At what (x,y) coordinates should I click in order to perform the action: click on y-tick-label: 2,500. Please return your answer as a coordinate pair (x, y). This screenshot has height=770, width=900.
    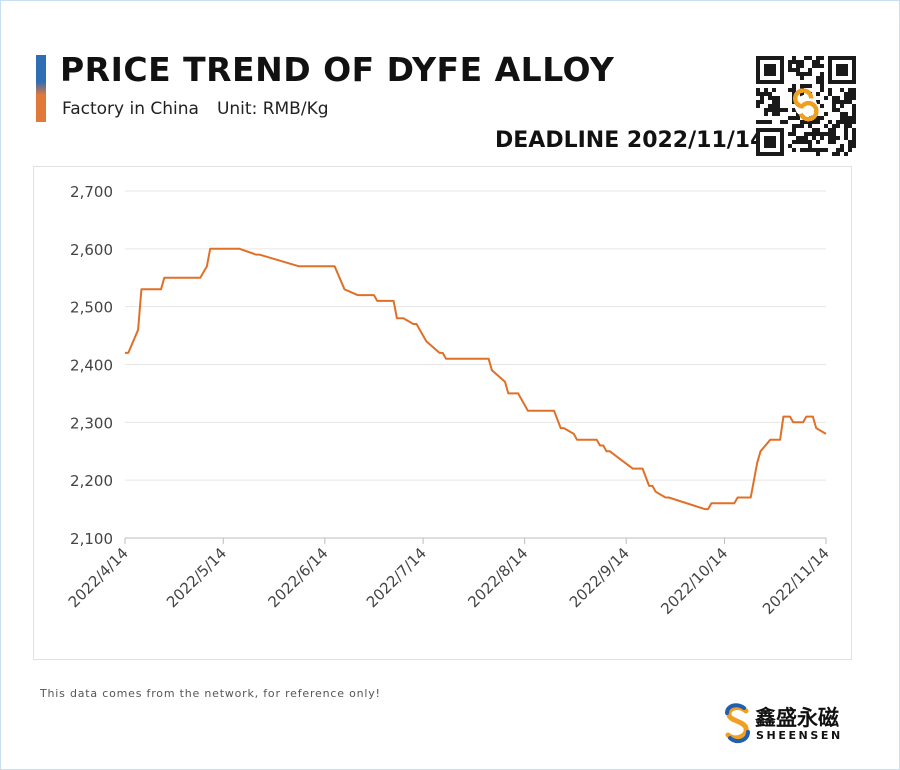
    Looking at the image, I should click on (91, 308).